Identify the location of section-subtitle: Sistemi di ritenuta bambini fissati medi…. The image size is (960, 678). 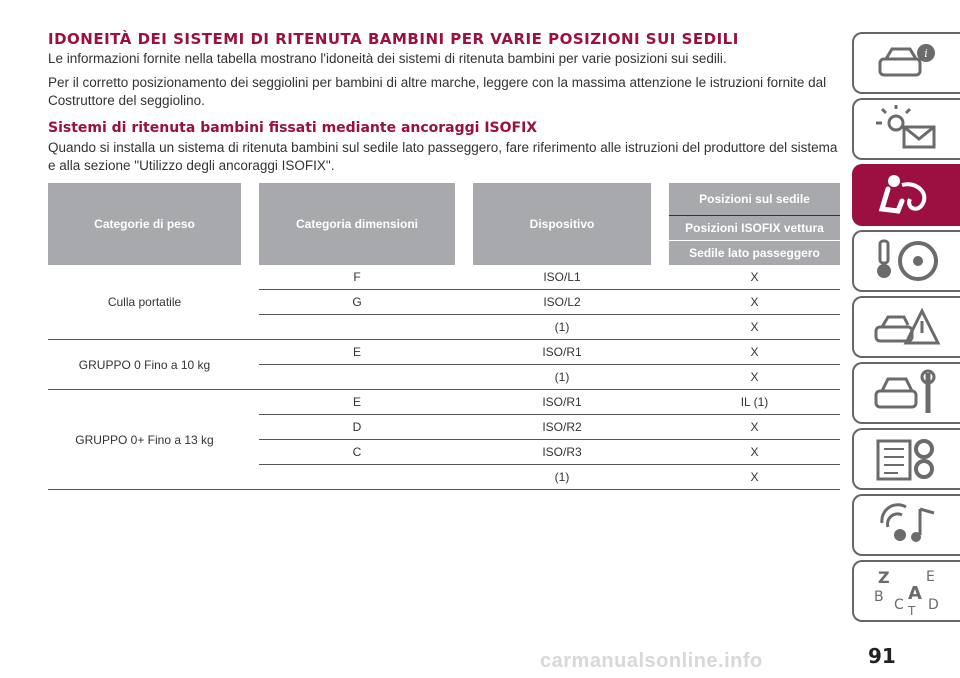
(293, 128).